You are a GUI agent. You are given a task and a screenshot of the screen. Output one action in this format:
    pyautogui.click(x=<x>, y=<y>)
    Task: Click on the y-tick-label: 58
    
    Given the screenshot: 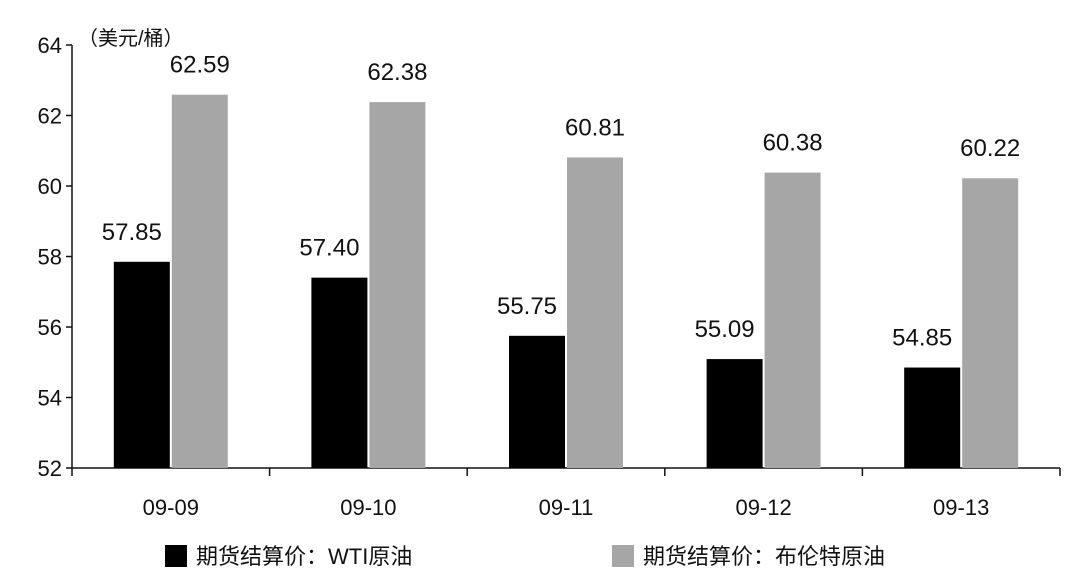 What is the action you would take?
    pyautogui.click(x=50, y=257)
    